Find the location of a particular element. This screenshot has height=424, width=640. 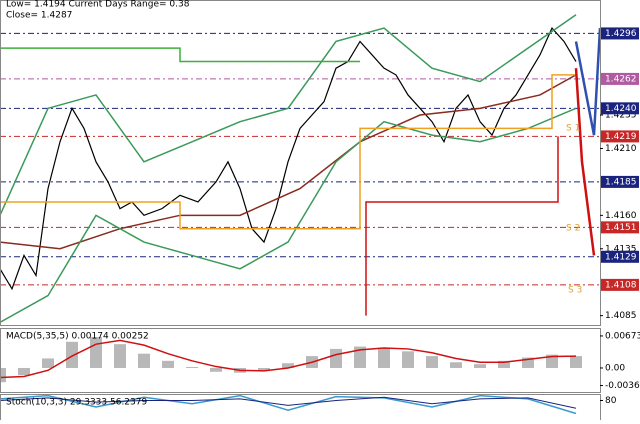

level-label: 1.4240 is located at coordinates (621, 109).